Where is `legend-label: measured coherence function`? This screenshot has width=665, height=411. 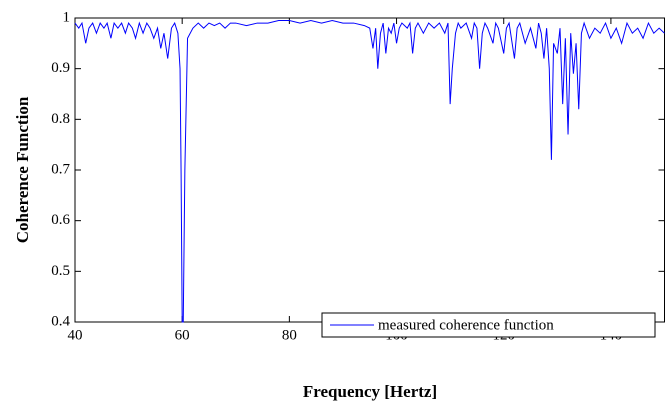
legend-label: measured coherence function is located at coordinates (466, 325).